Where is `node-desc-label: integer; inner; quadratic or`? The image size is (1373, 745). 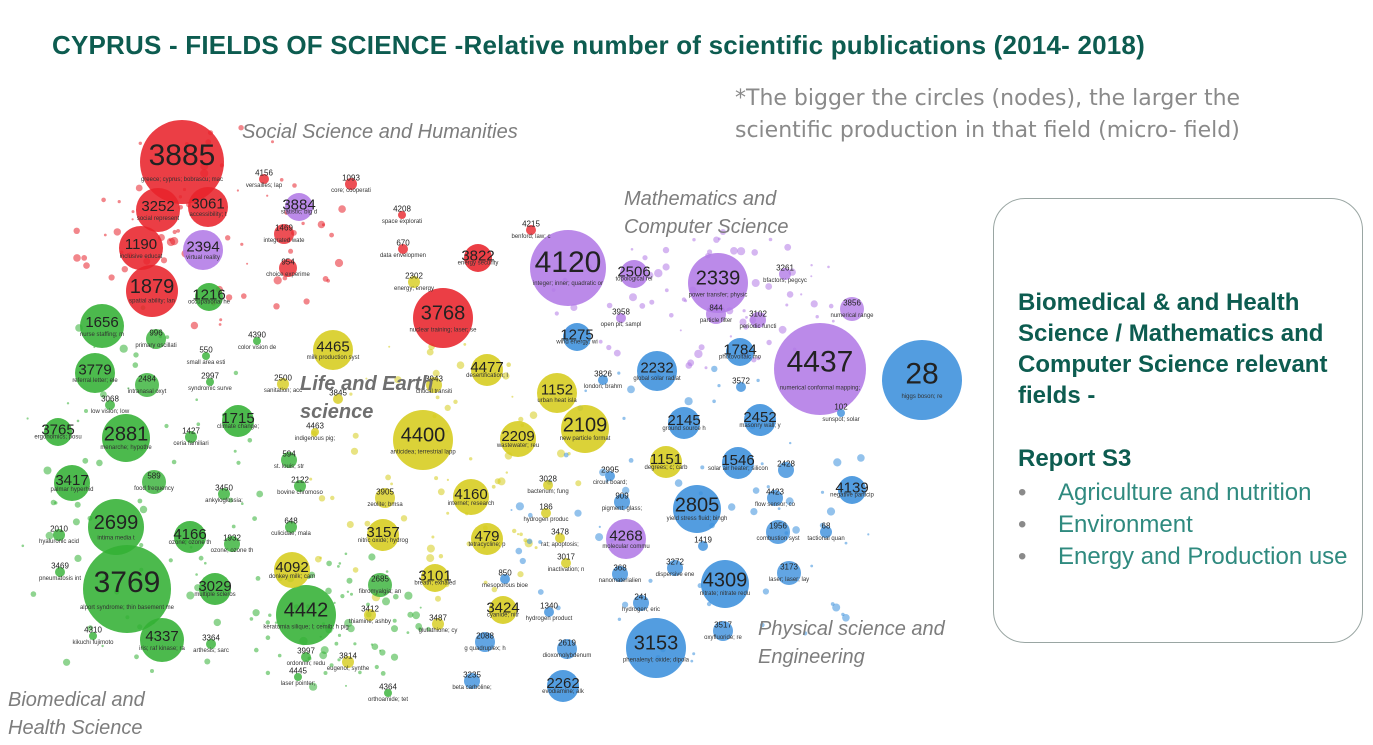 node-desc-label: integer; inner; quadratic or is located at coordinates (568, 284).